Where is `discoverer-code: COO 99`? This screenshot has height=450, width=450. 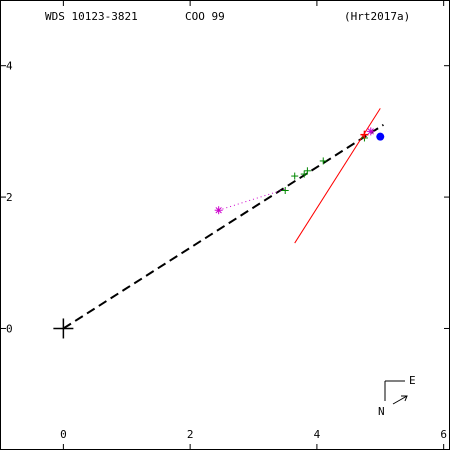
discoverer-code: COO 99 is located at coordinates (205, 16).